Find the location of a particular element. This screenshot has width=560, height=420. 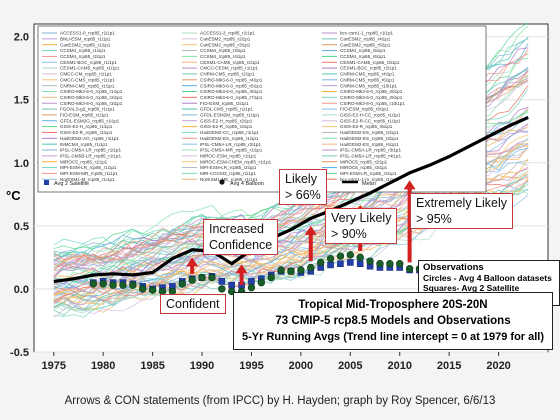

y-tick-label: 0.0 is located at coordinates (21, 290).